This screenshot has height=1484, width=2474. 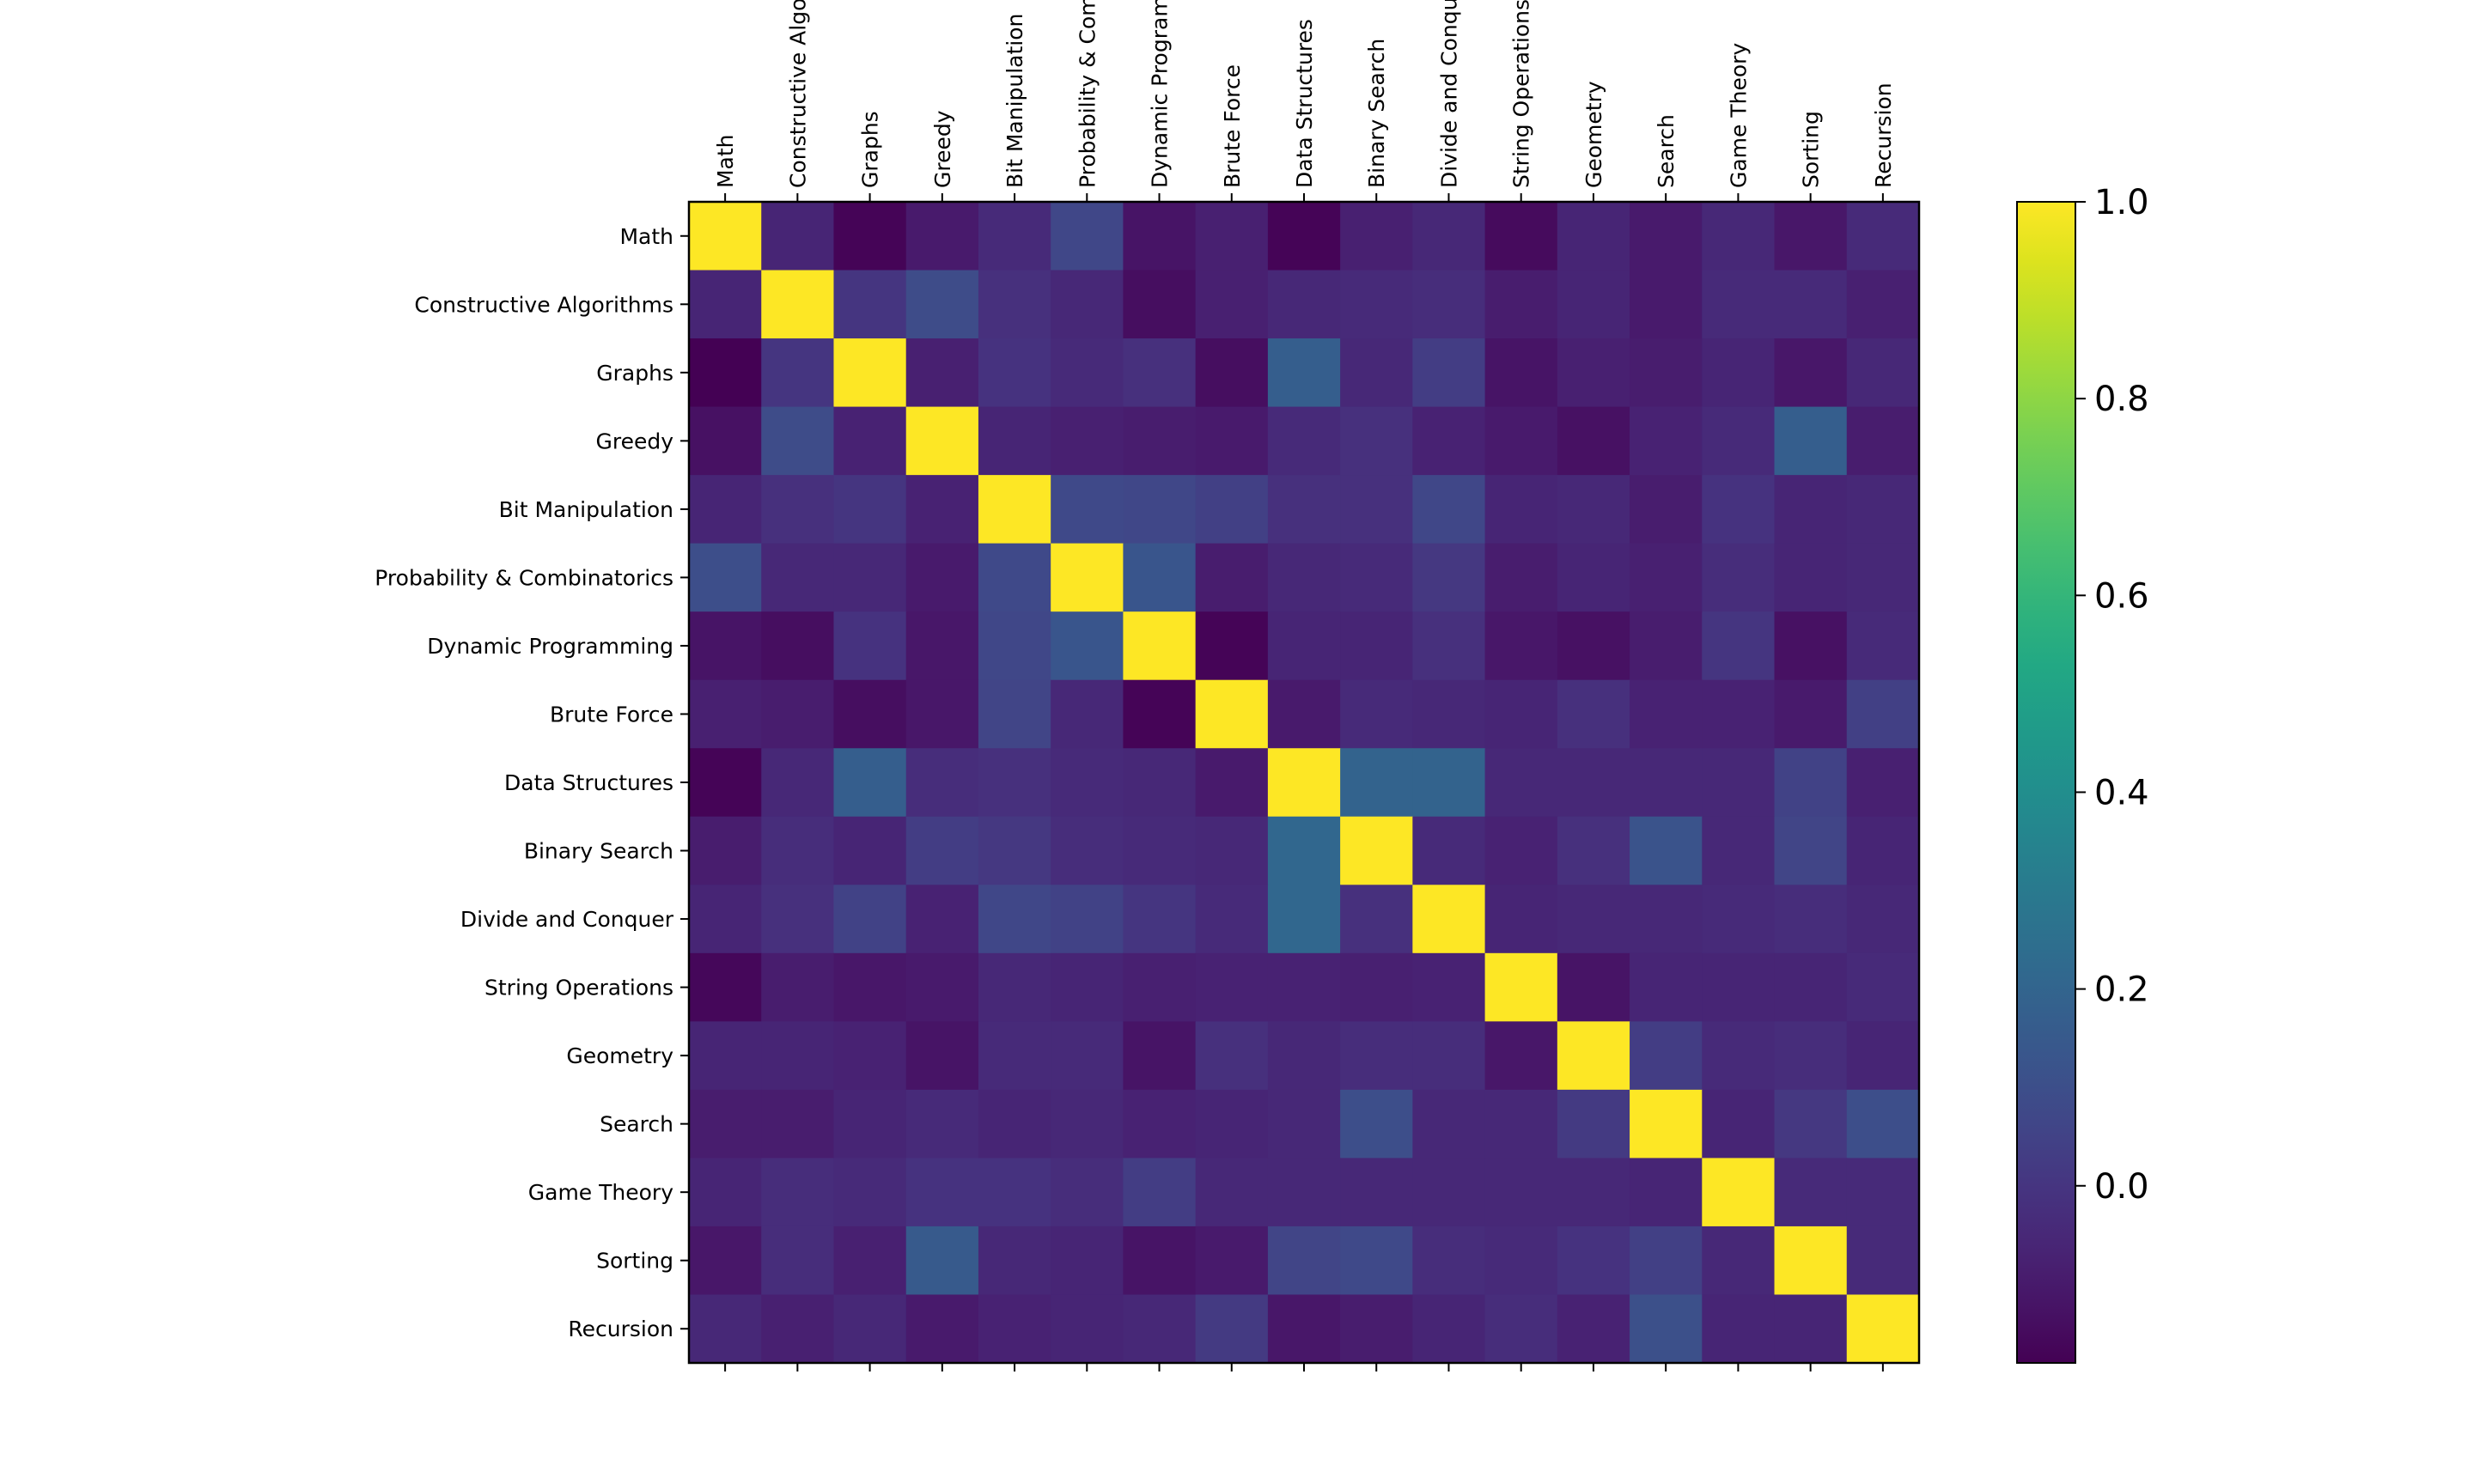 I want to click on x-tick-label: Game Theory, so click(x=1738, y=115).